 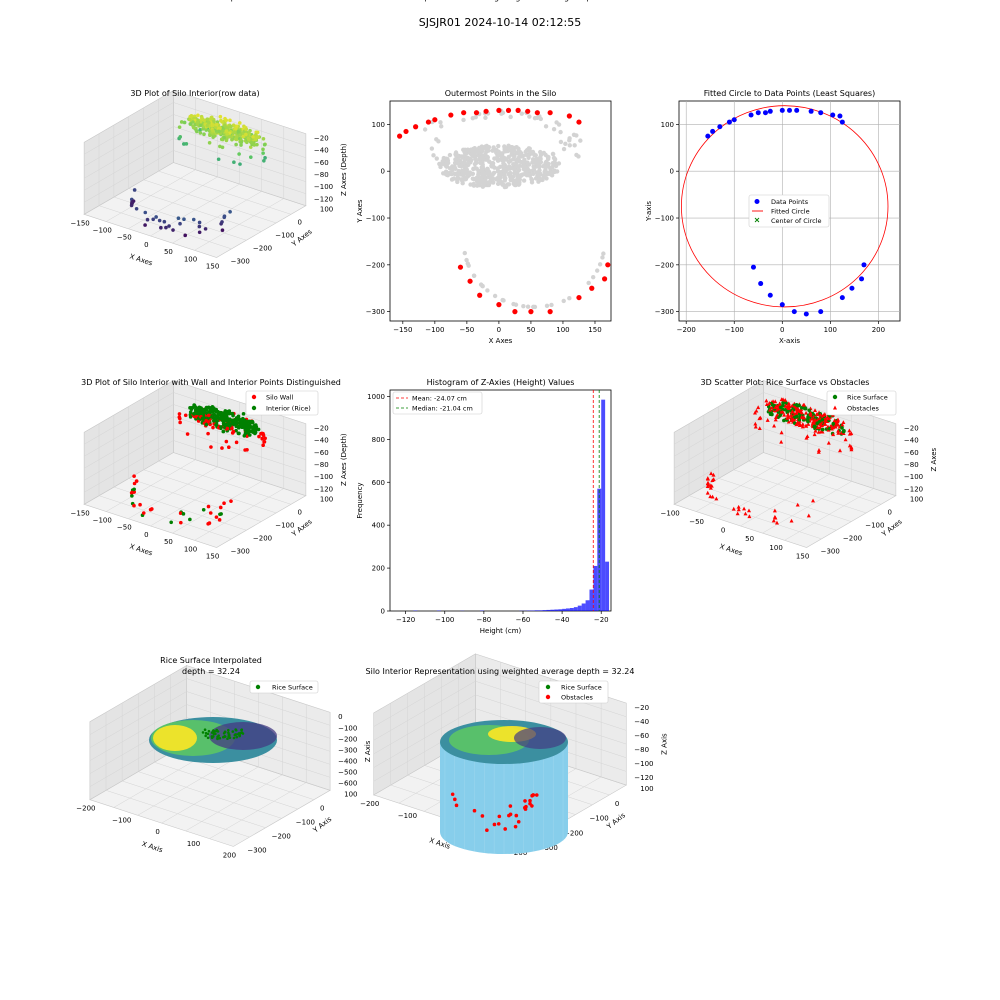 I want to click on grid-line, so click(x=128, y=128).